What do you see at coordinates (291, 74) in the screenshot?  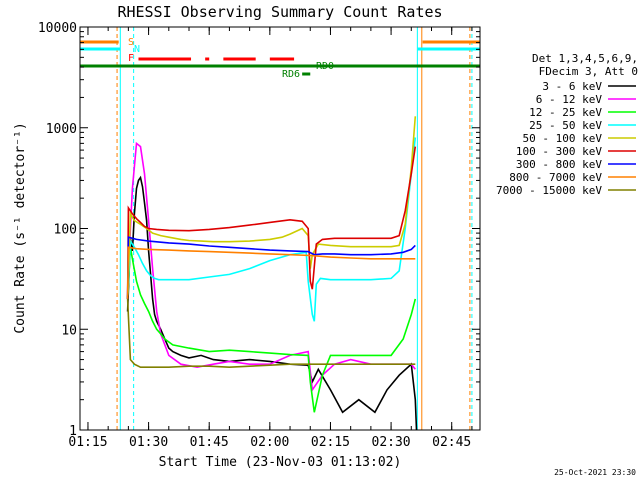 I see `flag-label-rd6: RD6` at bounding box center [291, 74].